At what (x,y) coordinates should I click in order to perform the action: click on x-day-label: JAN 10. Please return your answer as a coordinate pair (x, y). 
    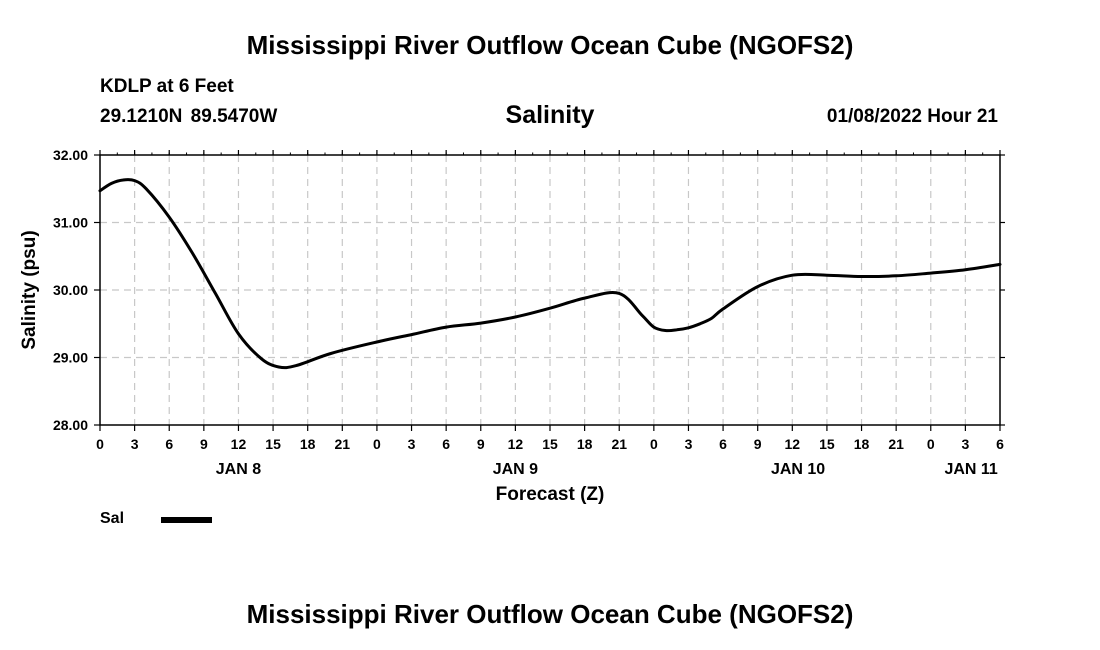
    Looking at the image, I should click on (798, 469).